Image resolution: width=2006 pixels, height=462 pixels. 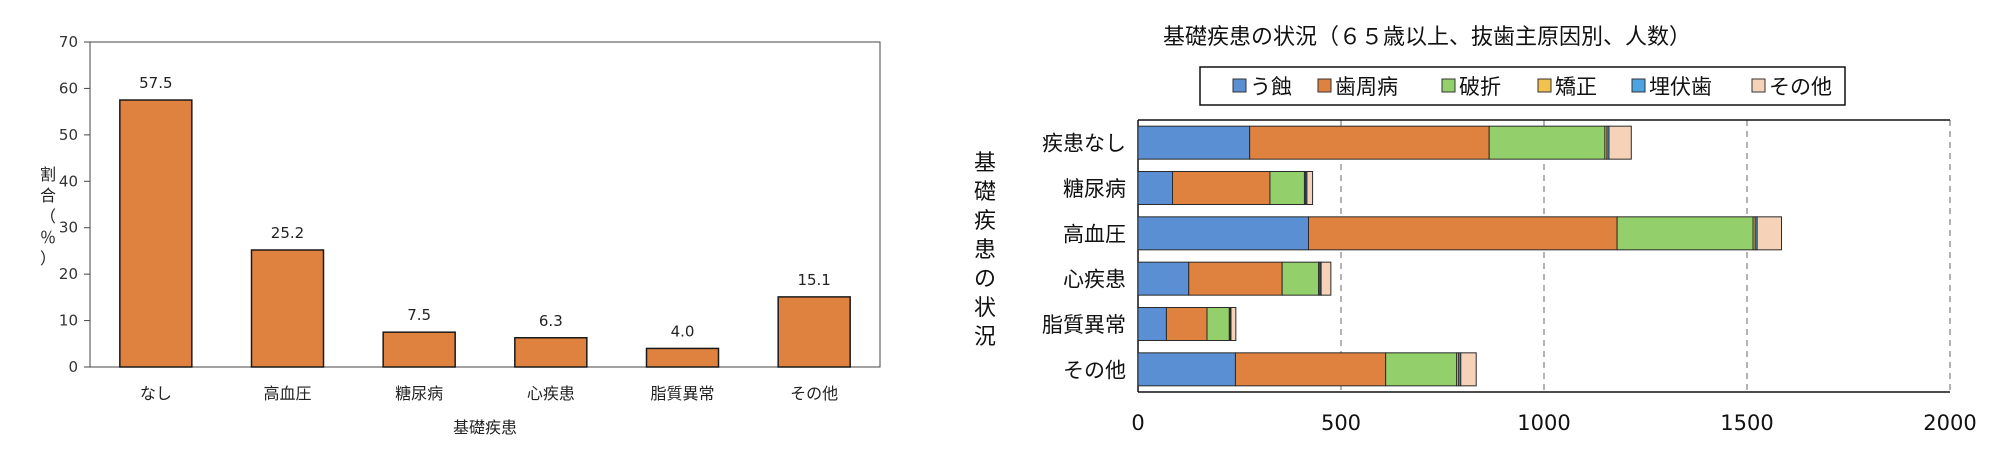 I want to click on right-x-tick-label: 1000, so click(x=1543, y=423).